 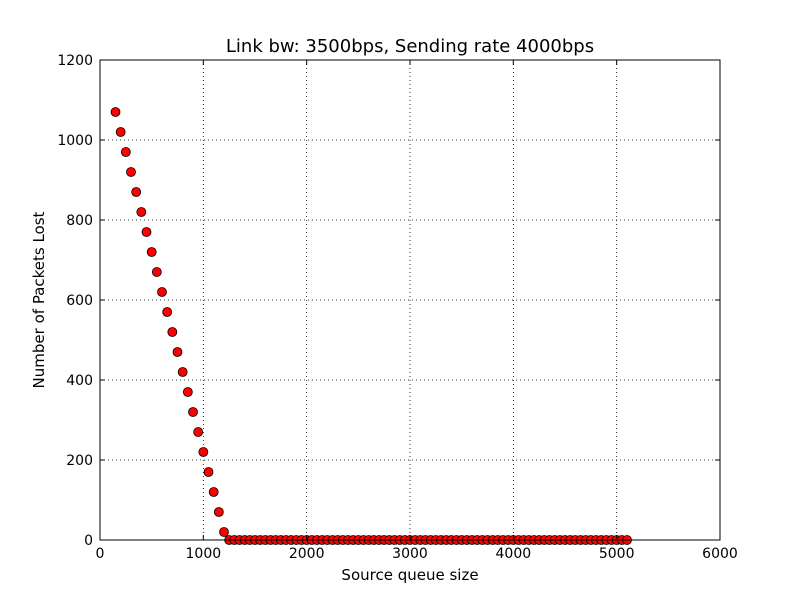 I want to click on x-tick-label: 1000, so click(x=204, y=554).